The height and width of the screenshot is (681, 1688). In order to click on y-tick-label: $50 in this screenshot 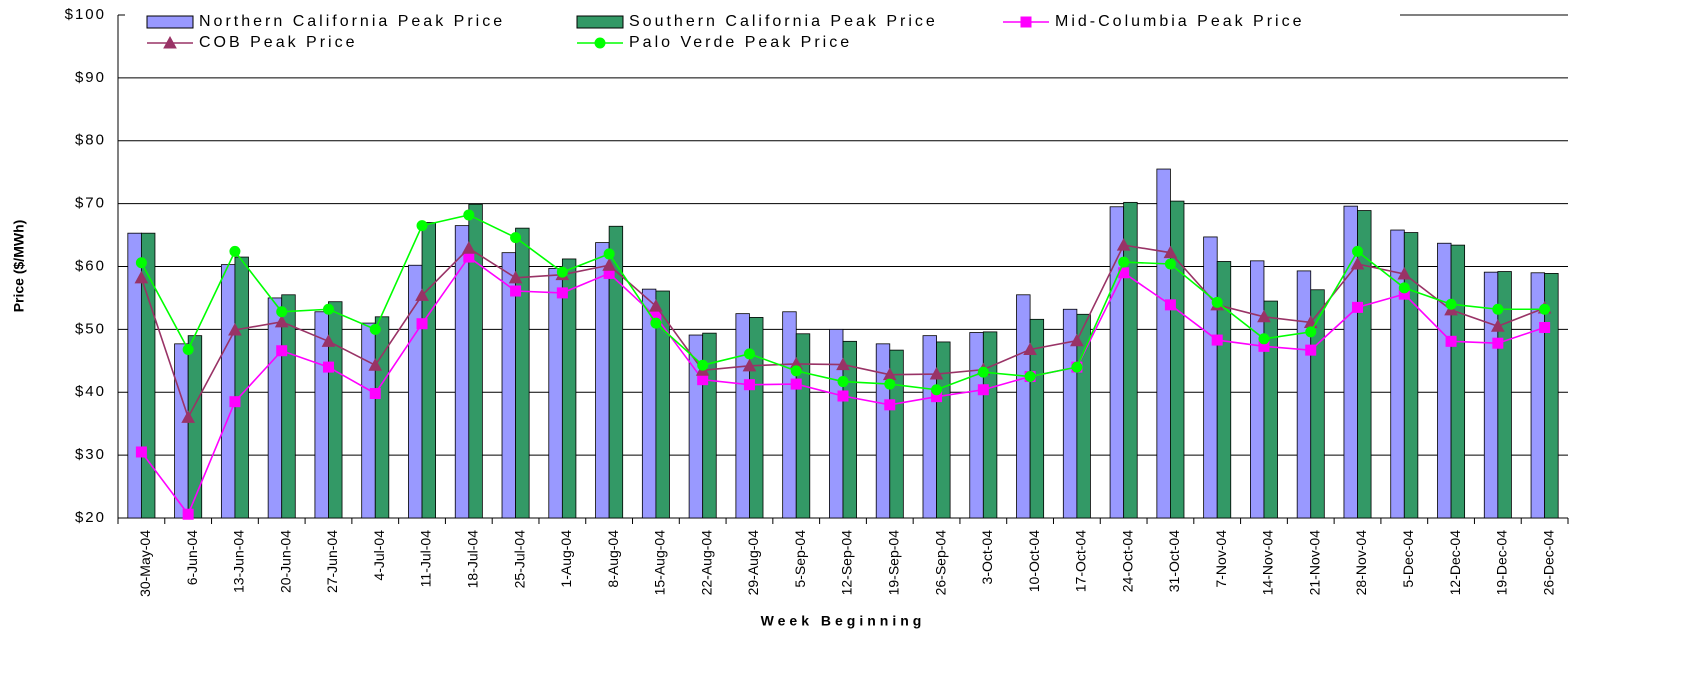, I will do `click(90, 328)`.